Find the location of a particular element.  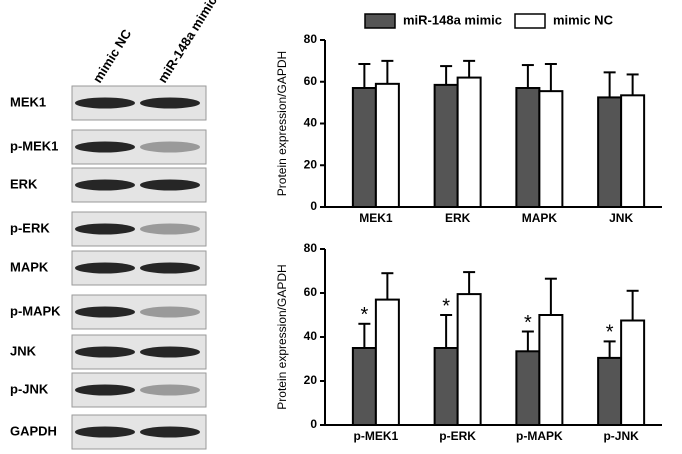

x-tick-label: p-JNK is located at coordinates (621, 436).